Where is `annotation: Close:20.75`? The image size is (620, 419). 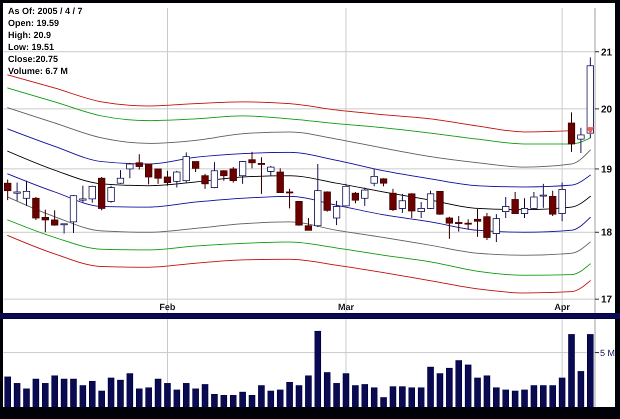
annotation: Close:20.75 is located at coordinates (33, 59).